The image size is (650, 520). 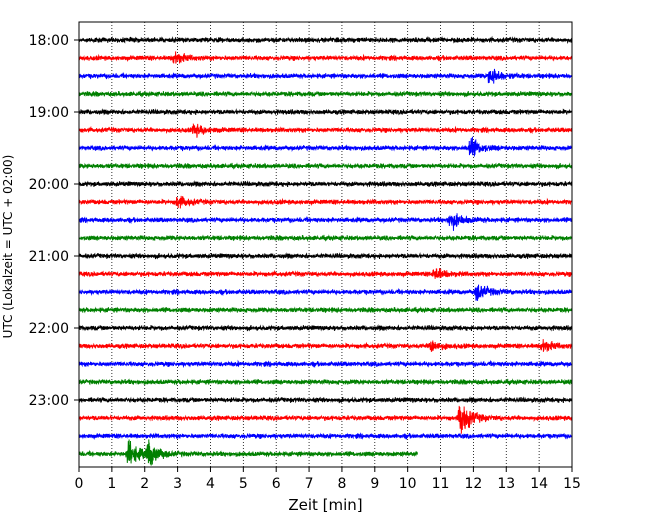 I want to click on x-tick-label: 4, so click(x=210, y=484).